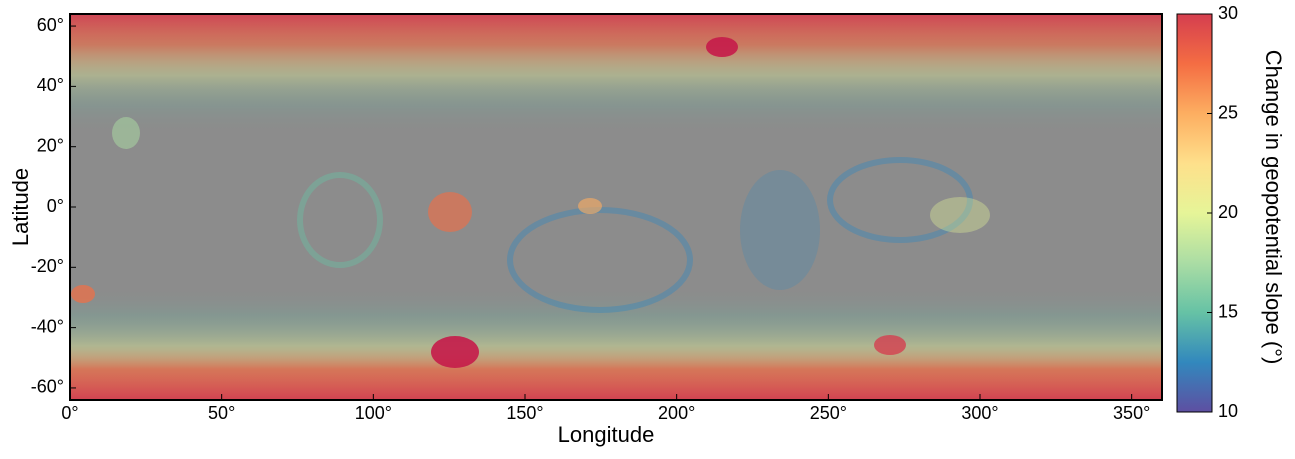 This screenshot has width=1295, height=459. Describe the element at coordinates (1228, 411) in the screenshot. I see `colorbar-tick-label: 10` at that location.